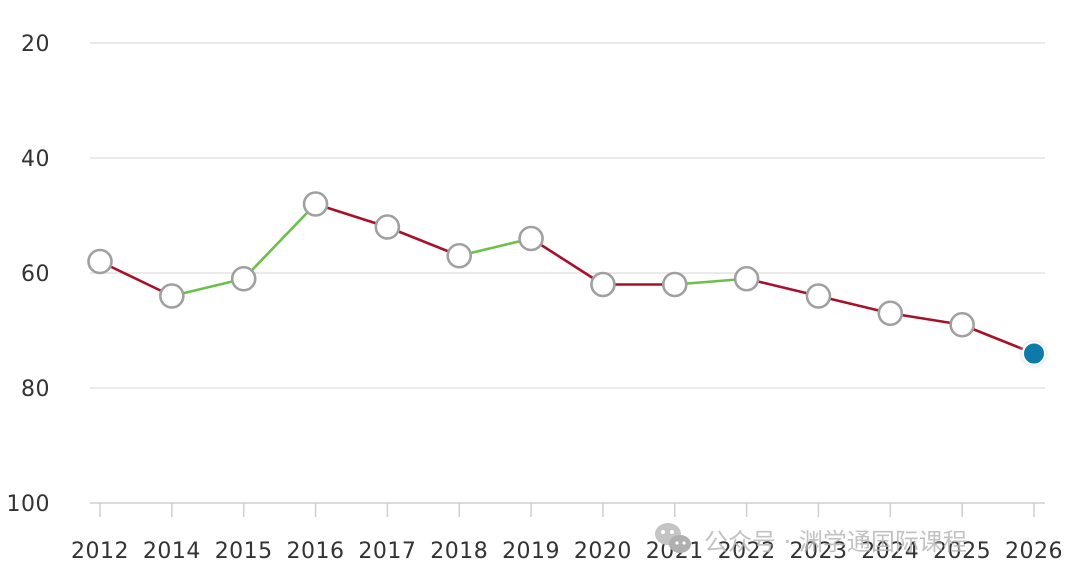 The image size is (1080, 582). Describe the element at coordinates (100, 261) in the screenshot. I see `data-point-2012` at that location.